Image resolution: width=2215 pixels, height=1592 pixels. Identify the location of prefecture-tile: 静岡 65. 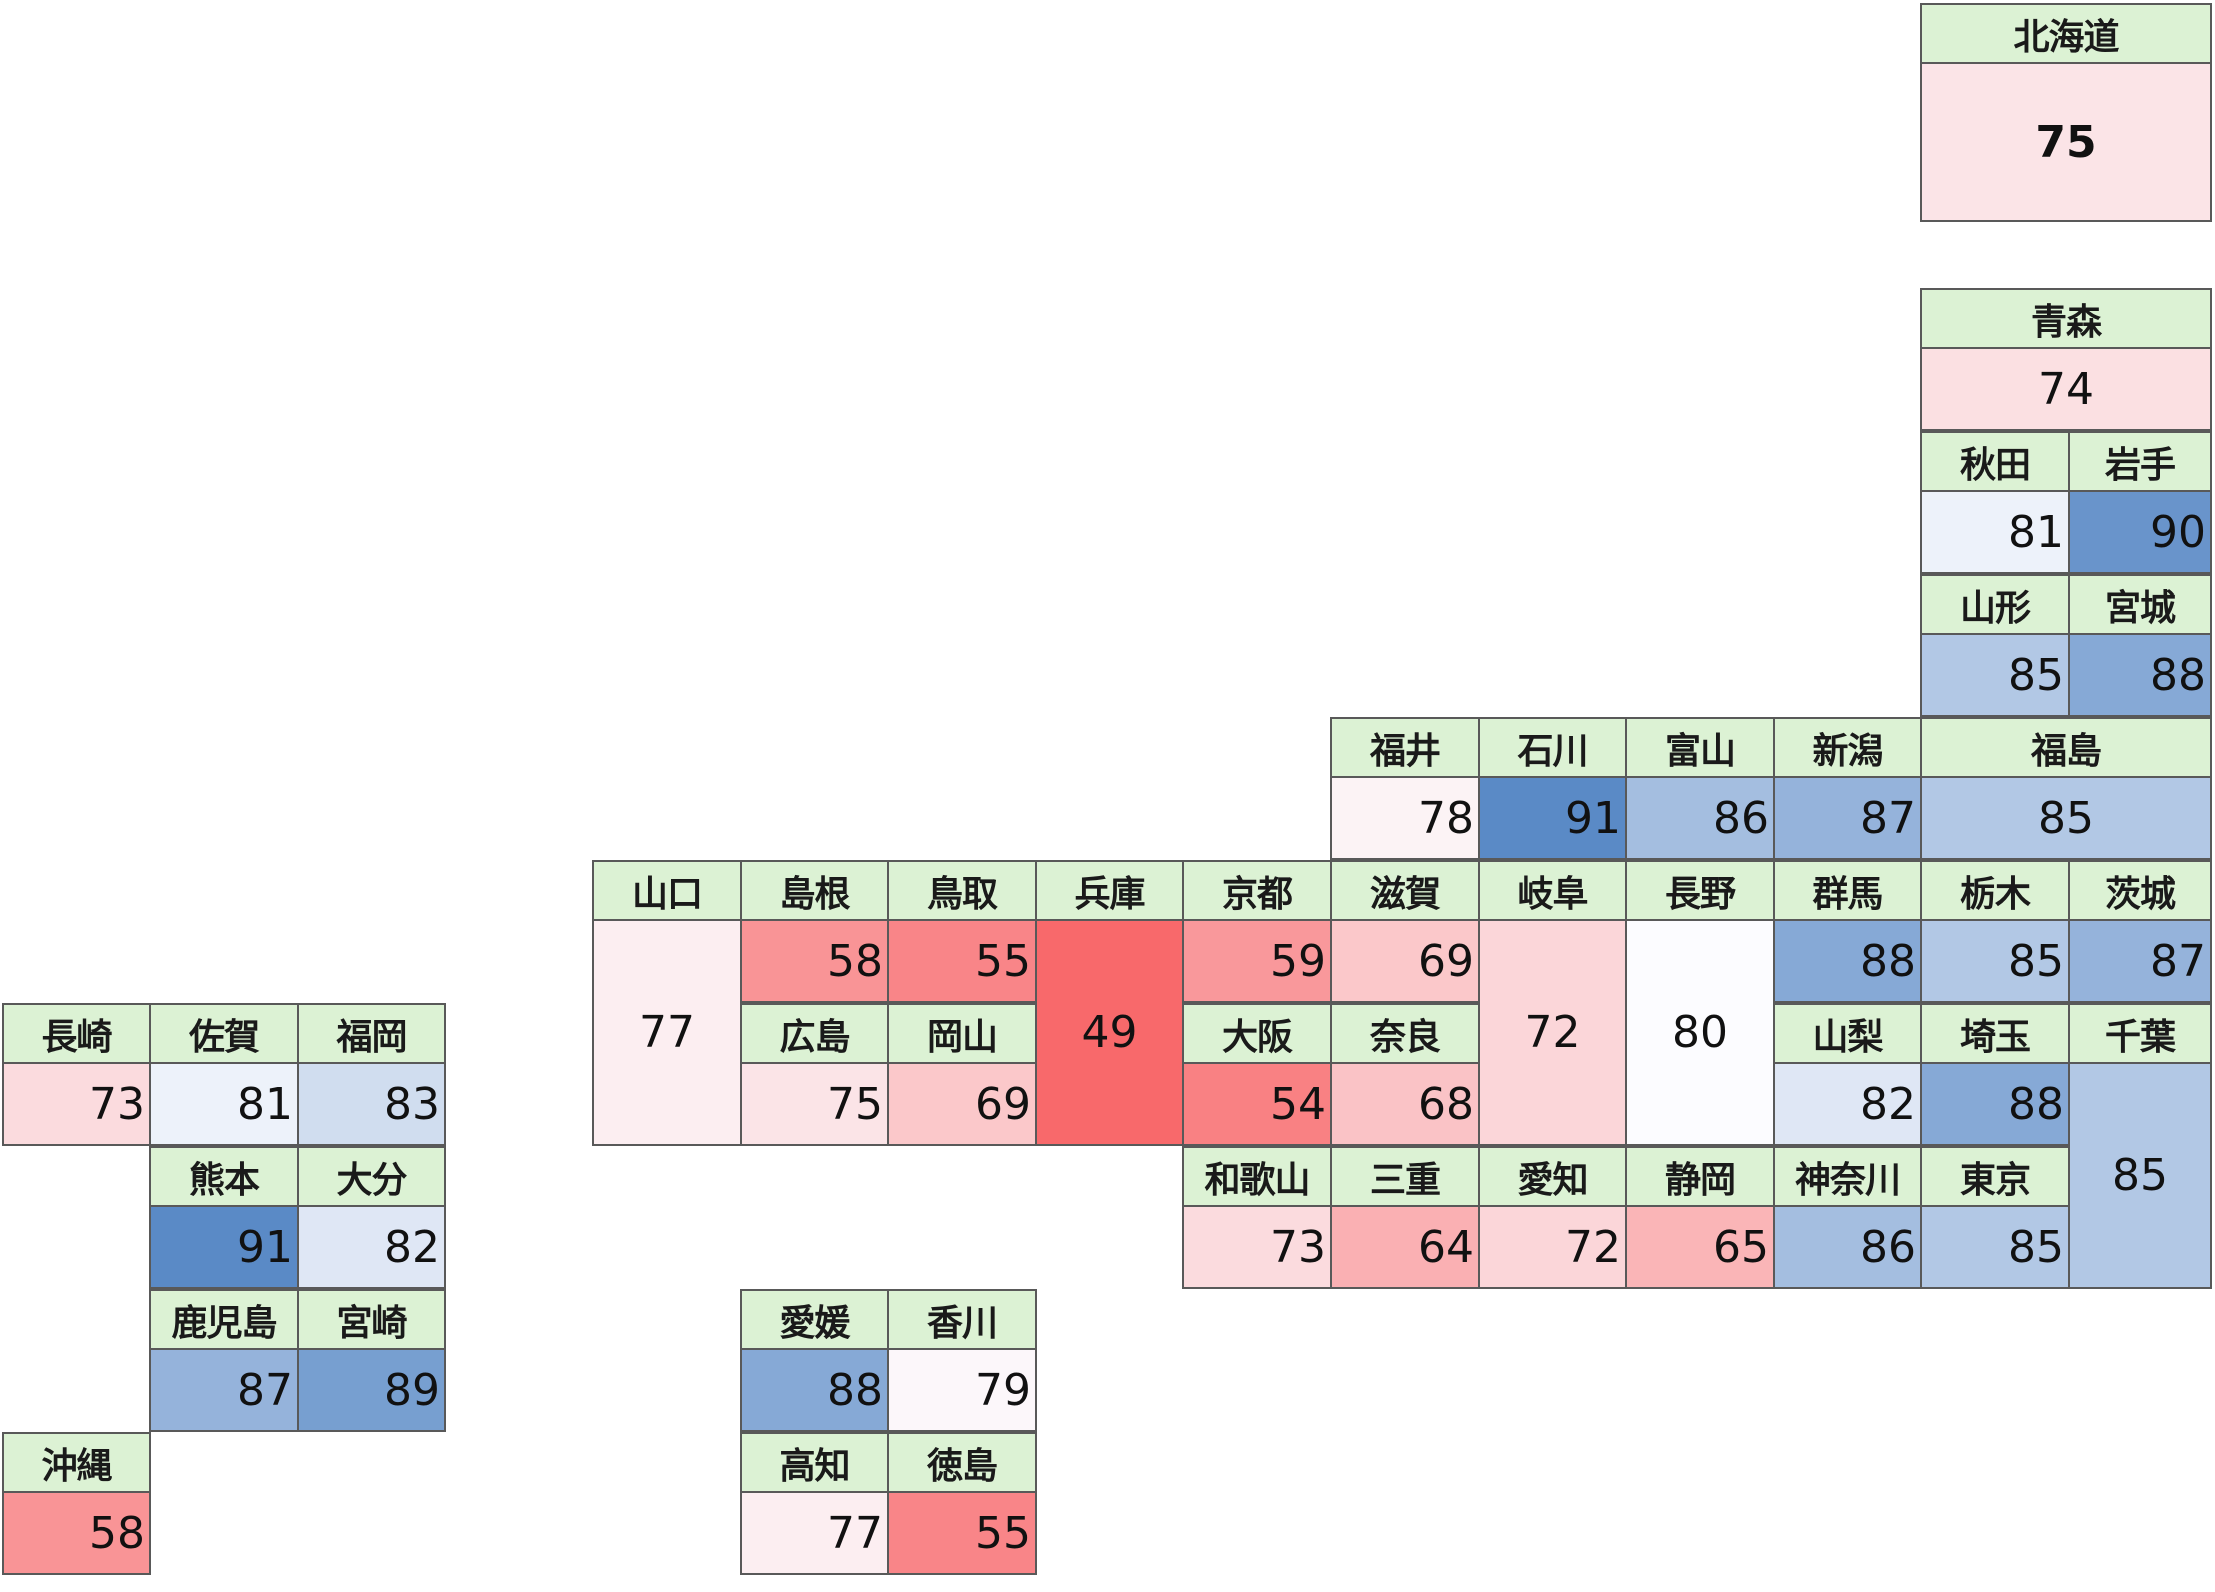
(1700, 1217).